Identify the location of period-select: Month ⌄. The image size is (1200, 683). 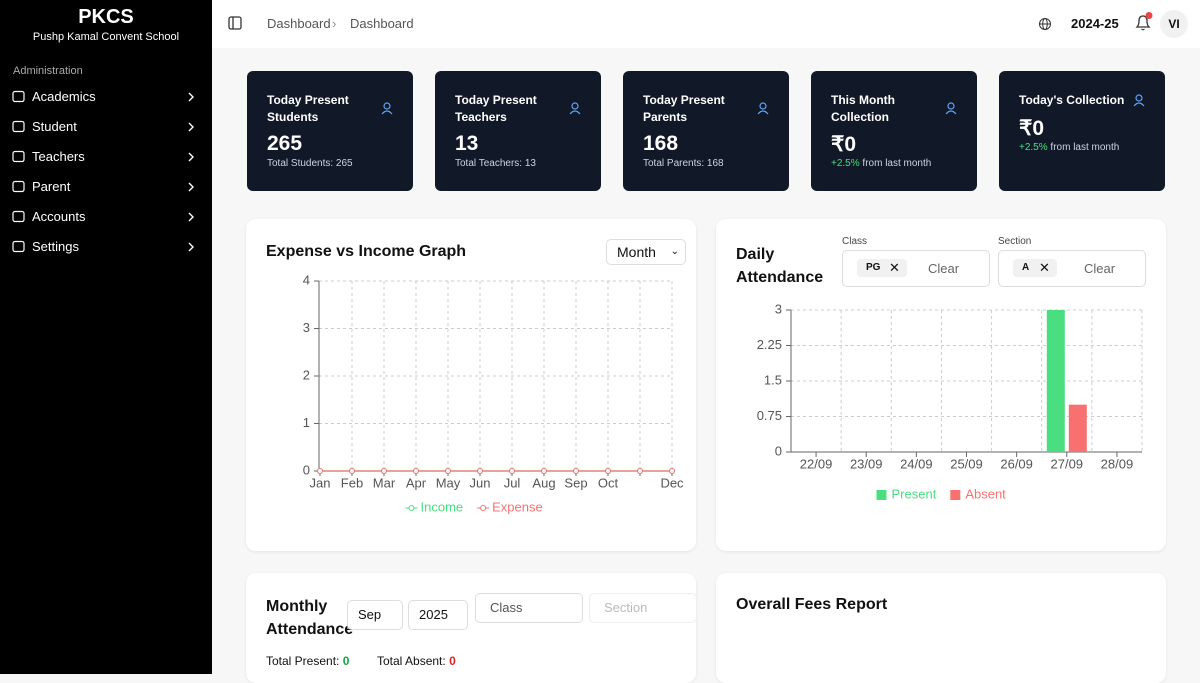
(646, 252).